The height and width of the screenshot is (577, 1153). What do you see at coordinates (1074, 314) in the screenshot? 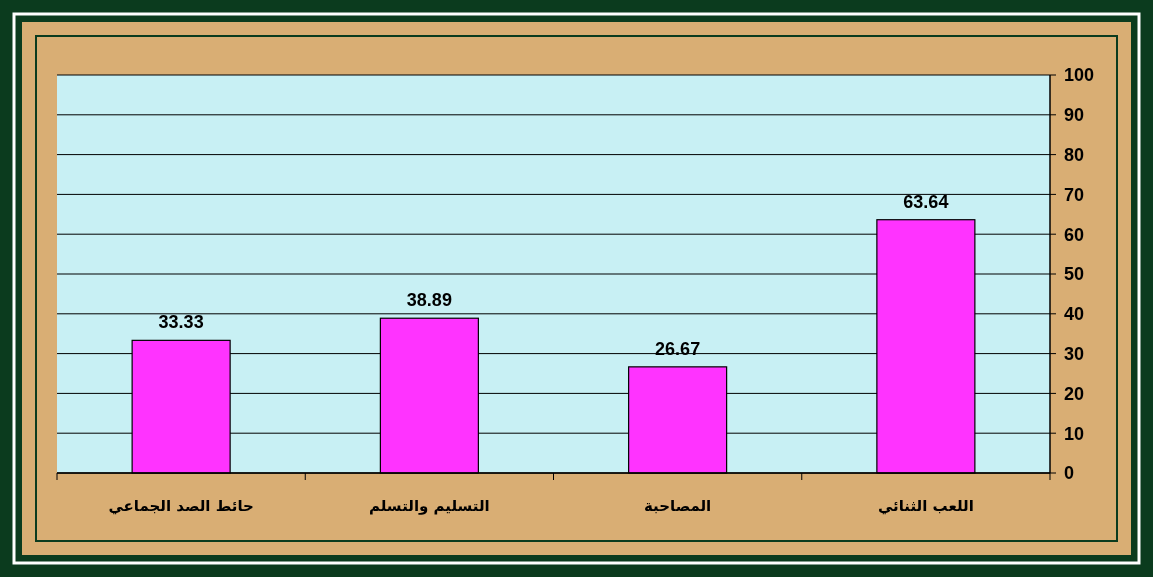
I see `y-tick-label: 40` at bounding box center [1074, 314].